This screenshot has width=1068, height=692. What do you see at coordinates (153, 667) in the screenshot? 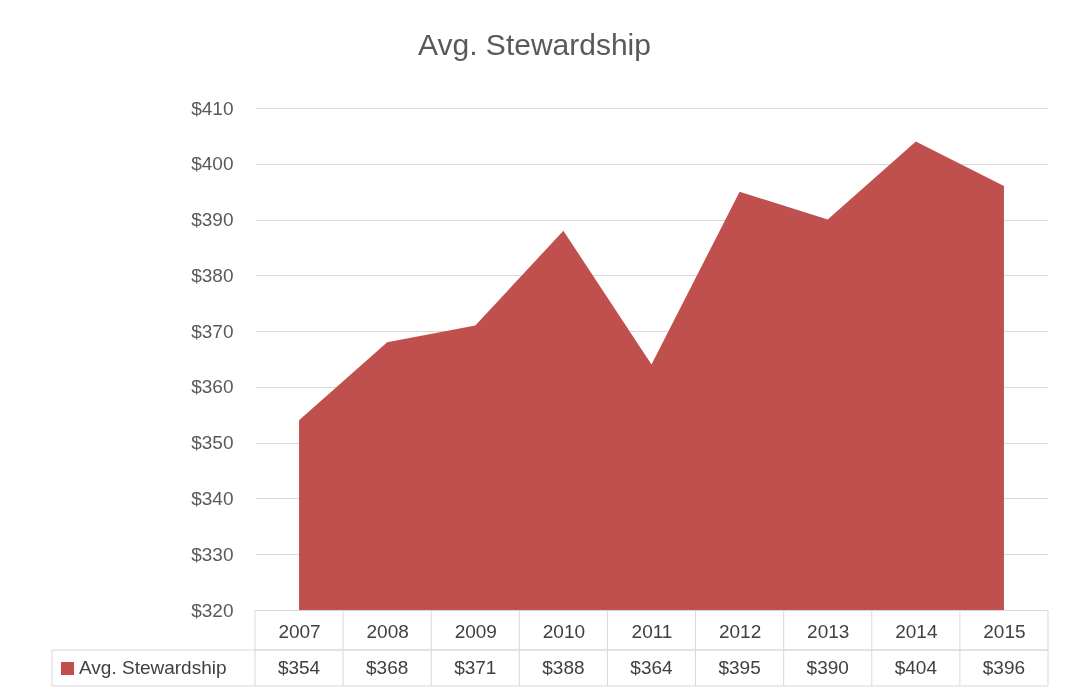
I see `legend-label: Avg. Stewardship` at bounding box center [153, 667].